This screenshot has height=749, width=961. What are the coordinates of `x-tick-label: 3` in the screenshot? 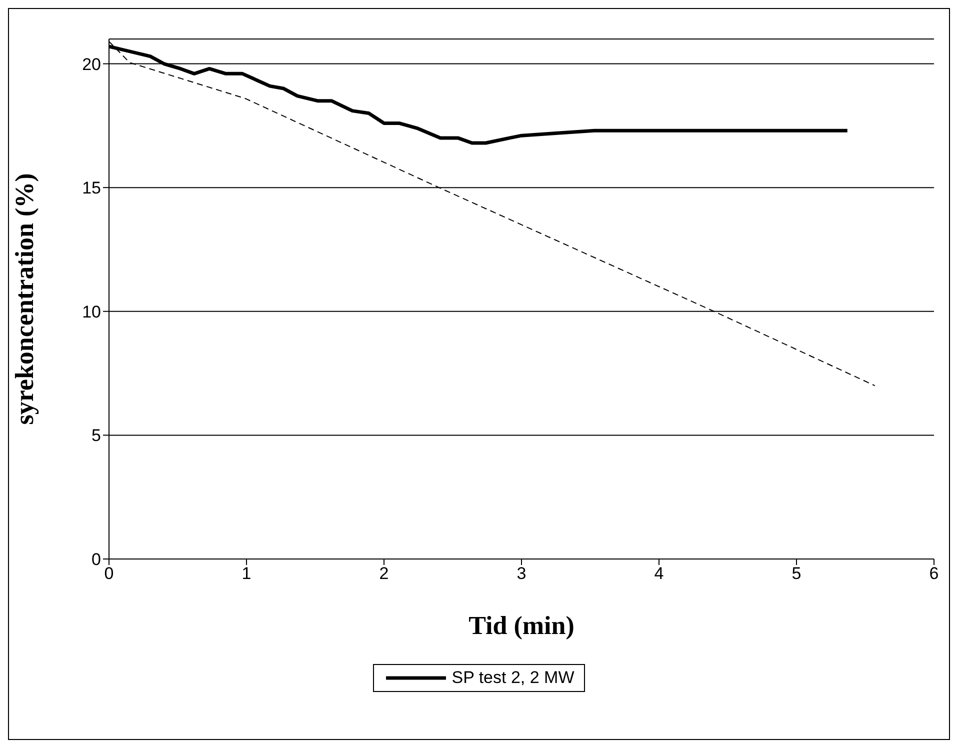 It's located at (521, 574).